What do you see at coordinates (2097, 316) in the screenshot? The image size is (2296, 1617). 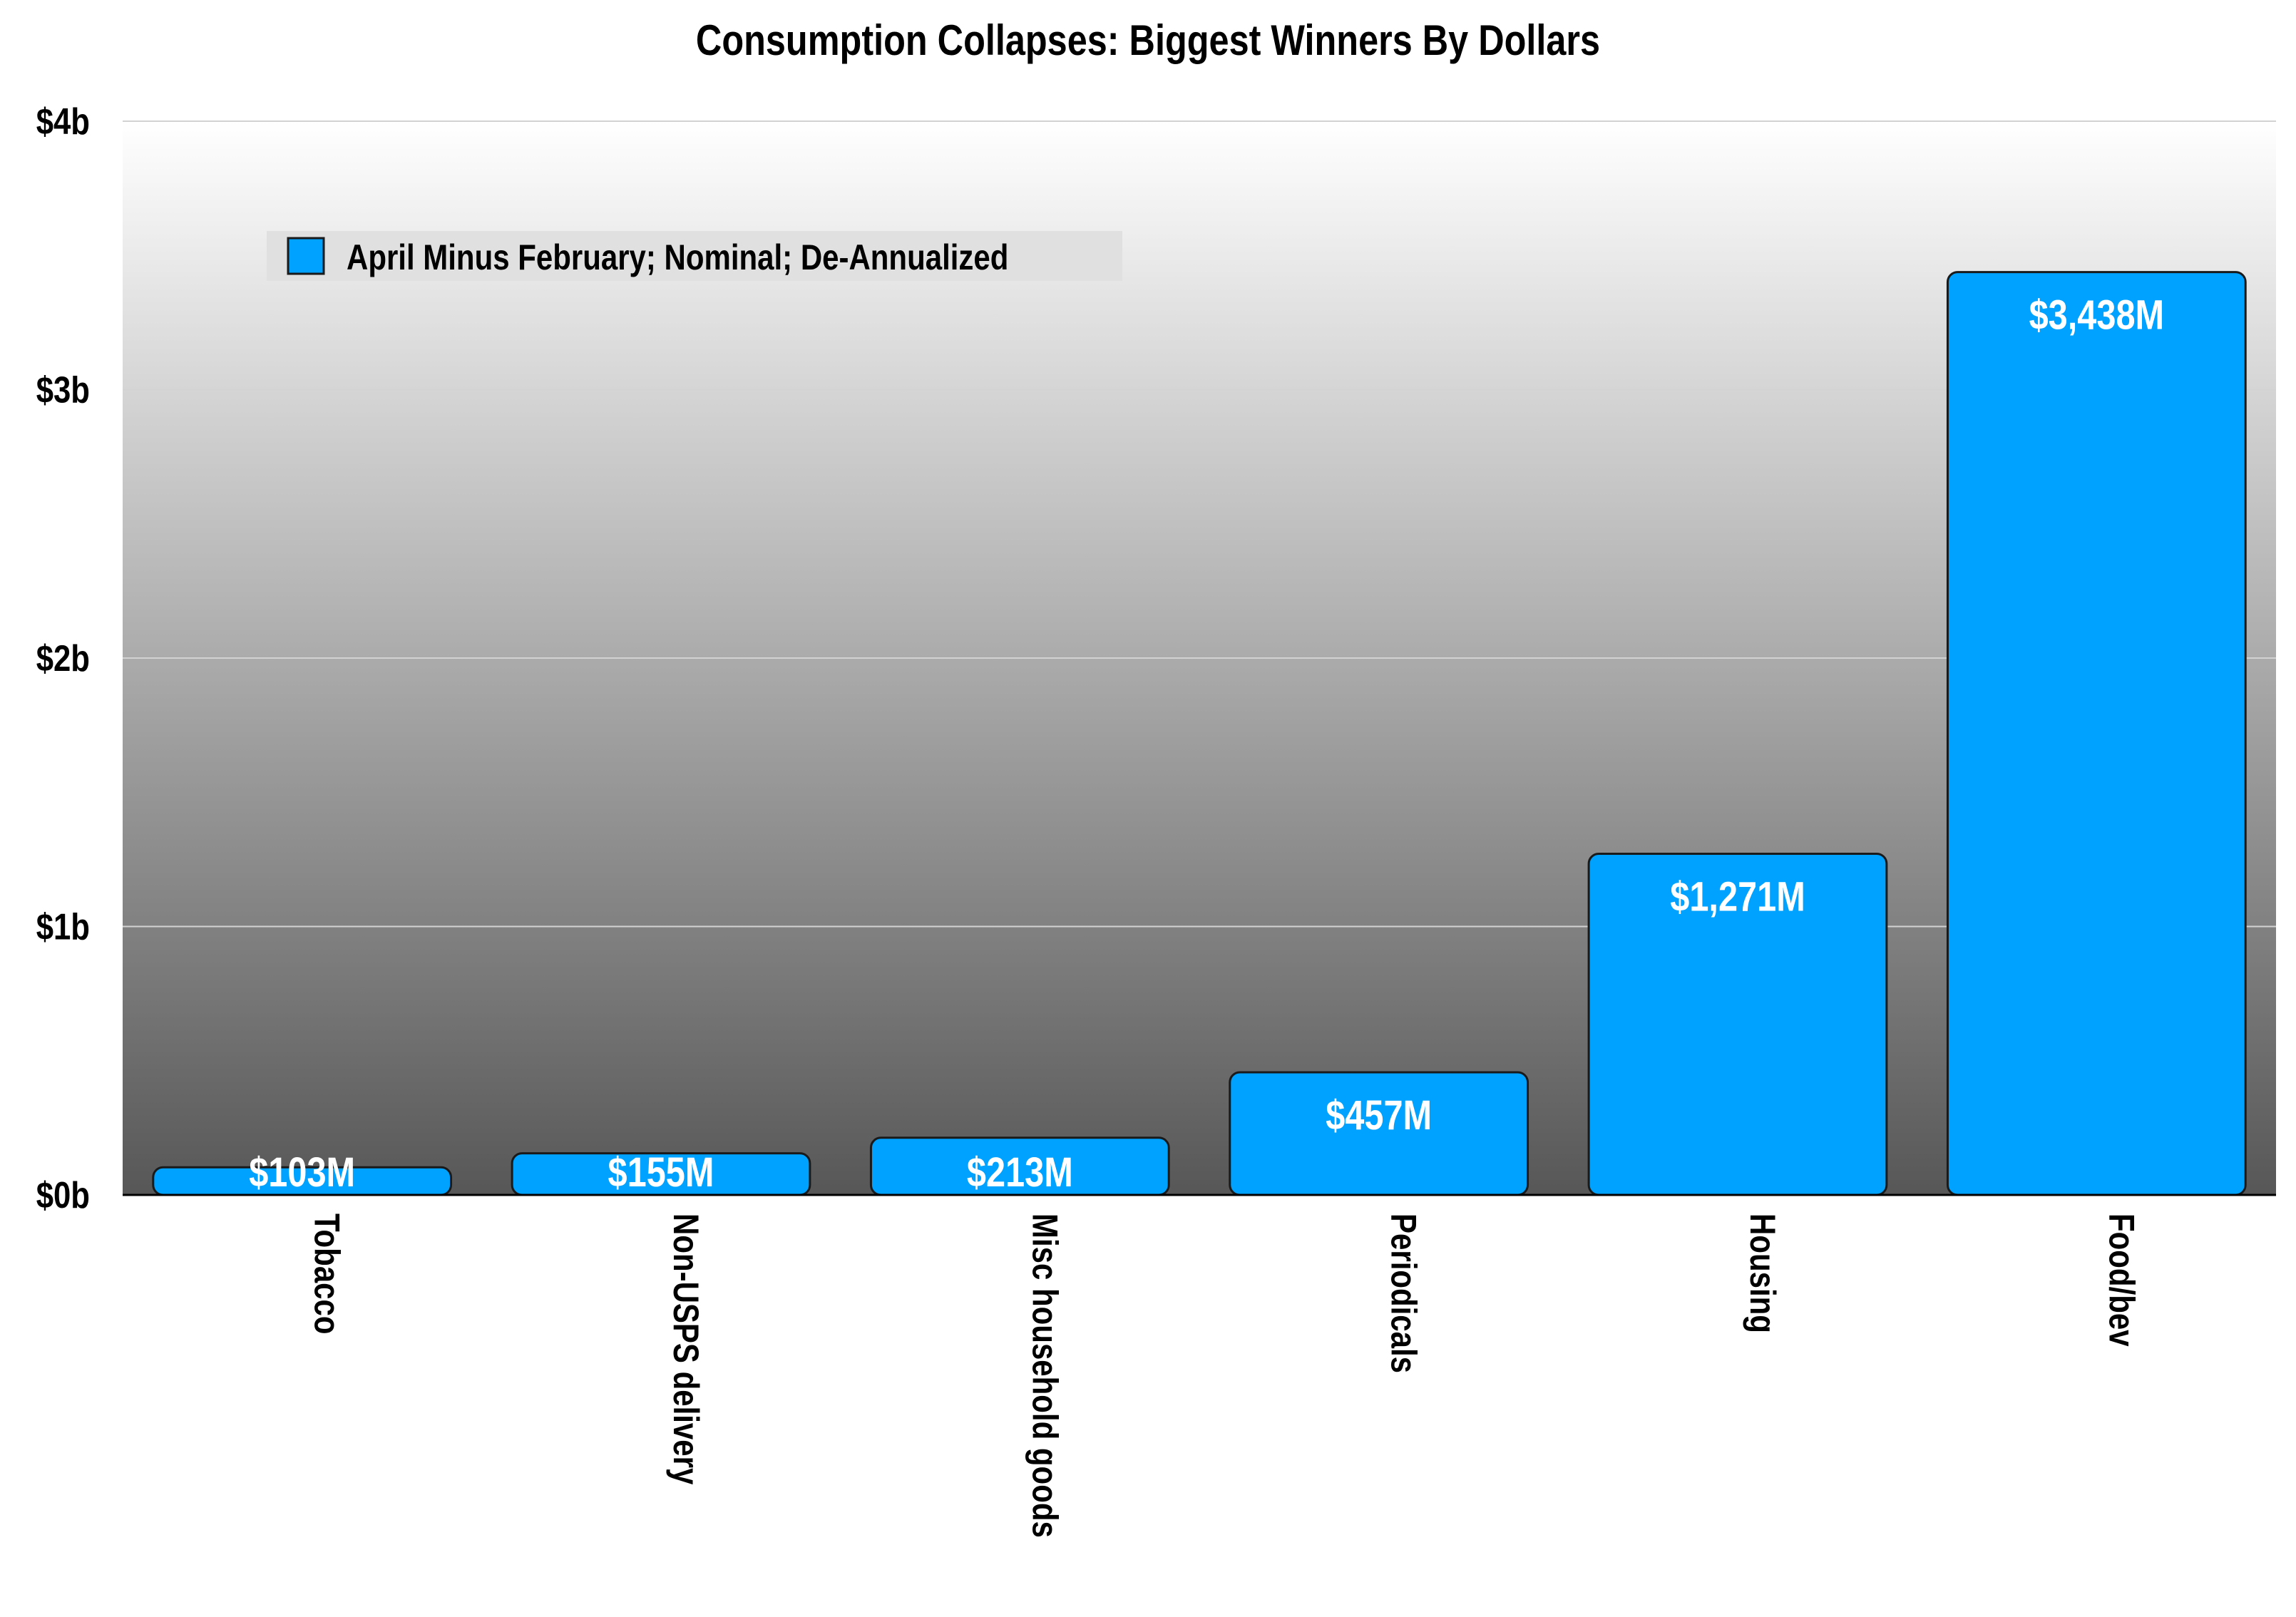 I see `bar-value-label: $3,438M` at bounding box center [2097, 316].